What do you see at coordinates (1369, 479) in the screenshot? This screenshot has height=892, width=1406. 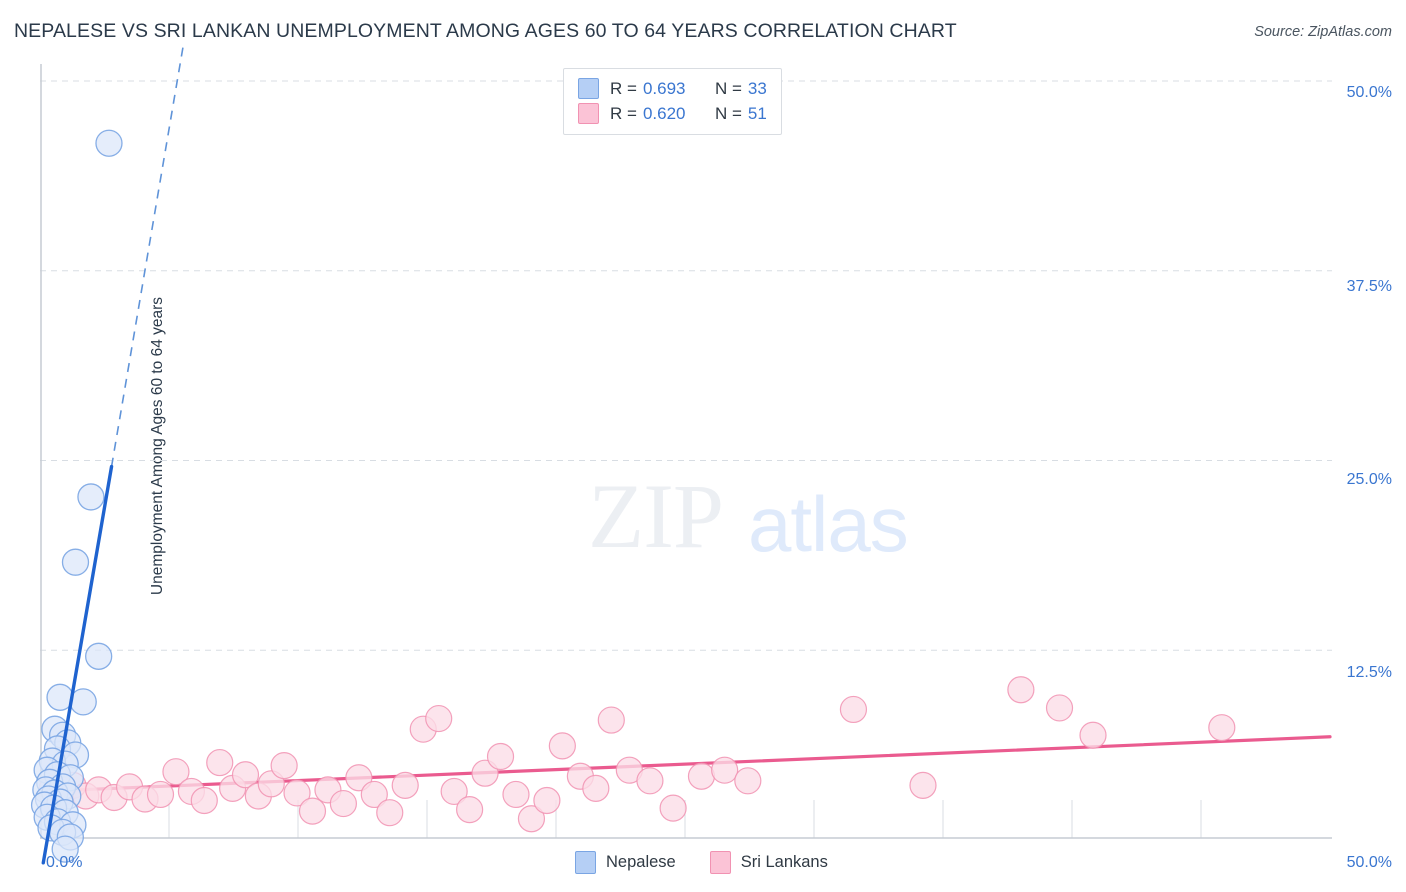 I see `y-tick-25: 25.0%` at bounding box center [1369, 479].